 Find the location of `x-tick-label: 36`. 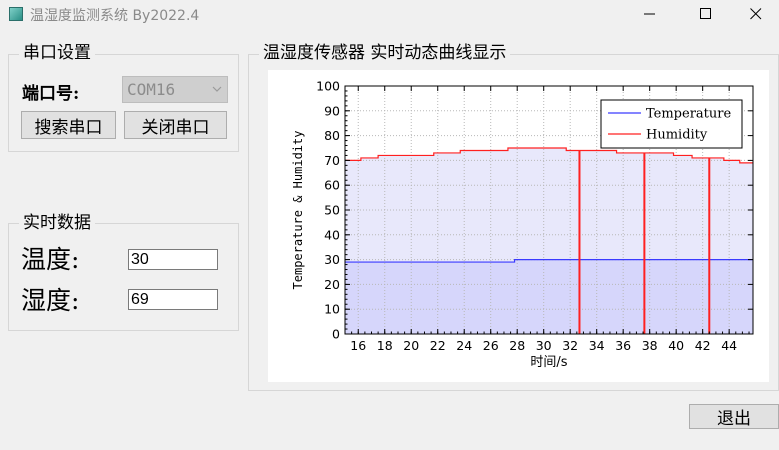

x-tick-label: 36 is located at coordinates (623, 345).